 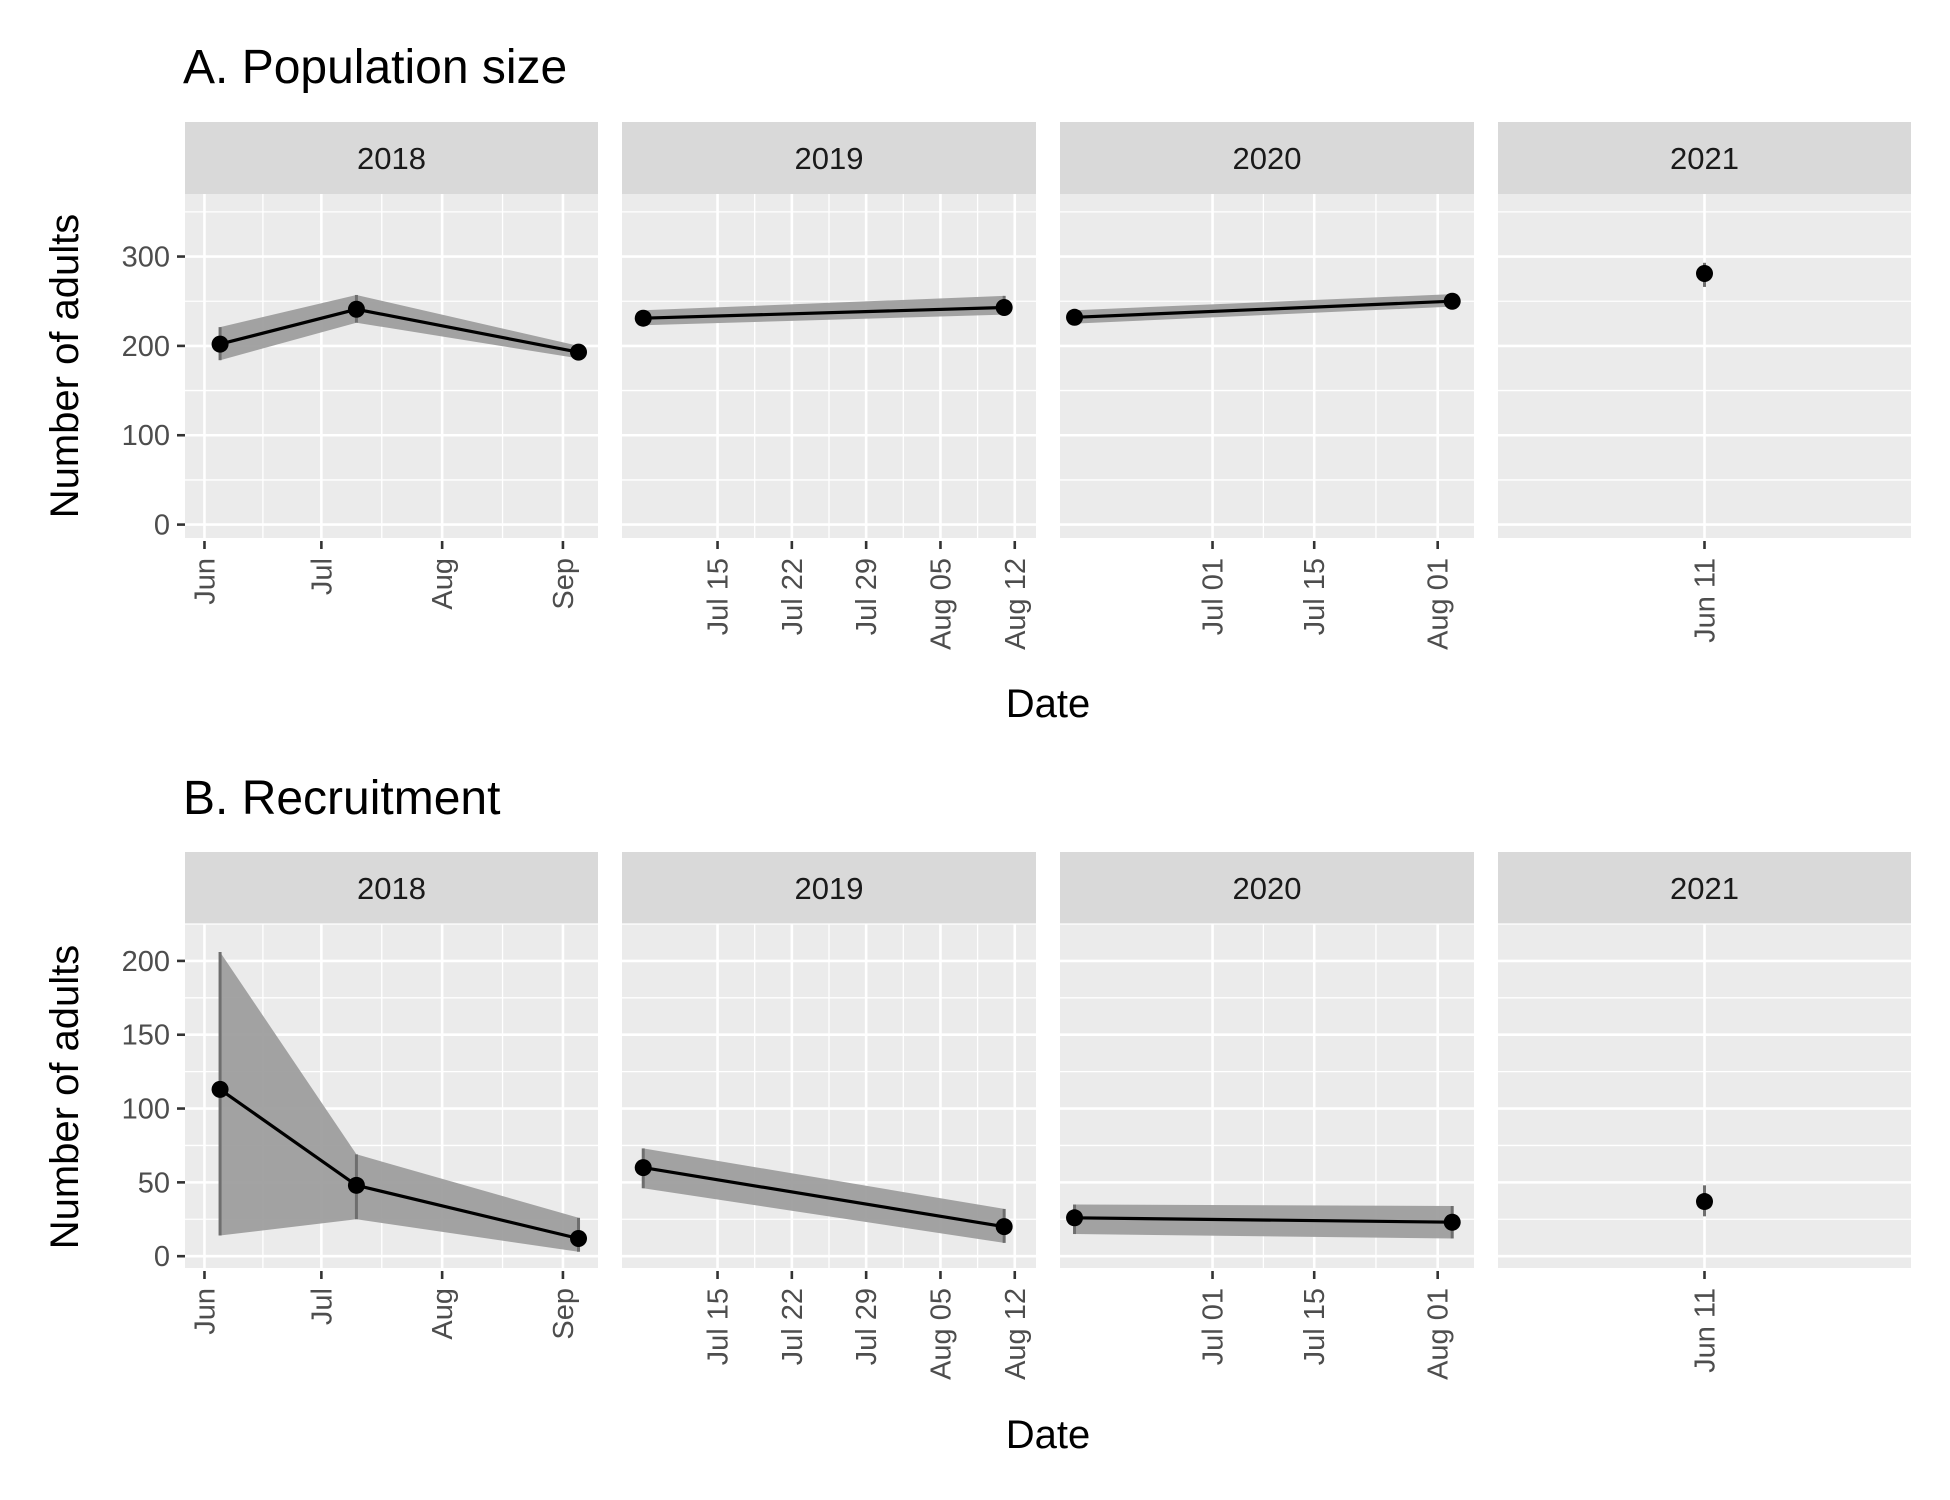 I want to click on panel-b-facet-2020-strip-label: 2020, so click(x=1267, y=888).